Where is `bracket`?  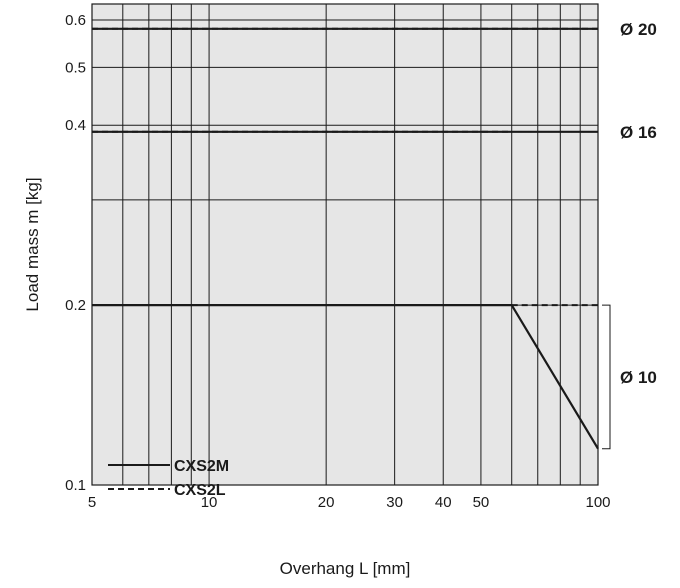
bracket is located at coordinates (606, 377).